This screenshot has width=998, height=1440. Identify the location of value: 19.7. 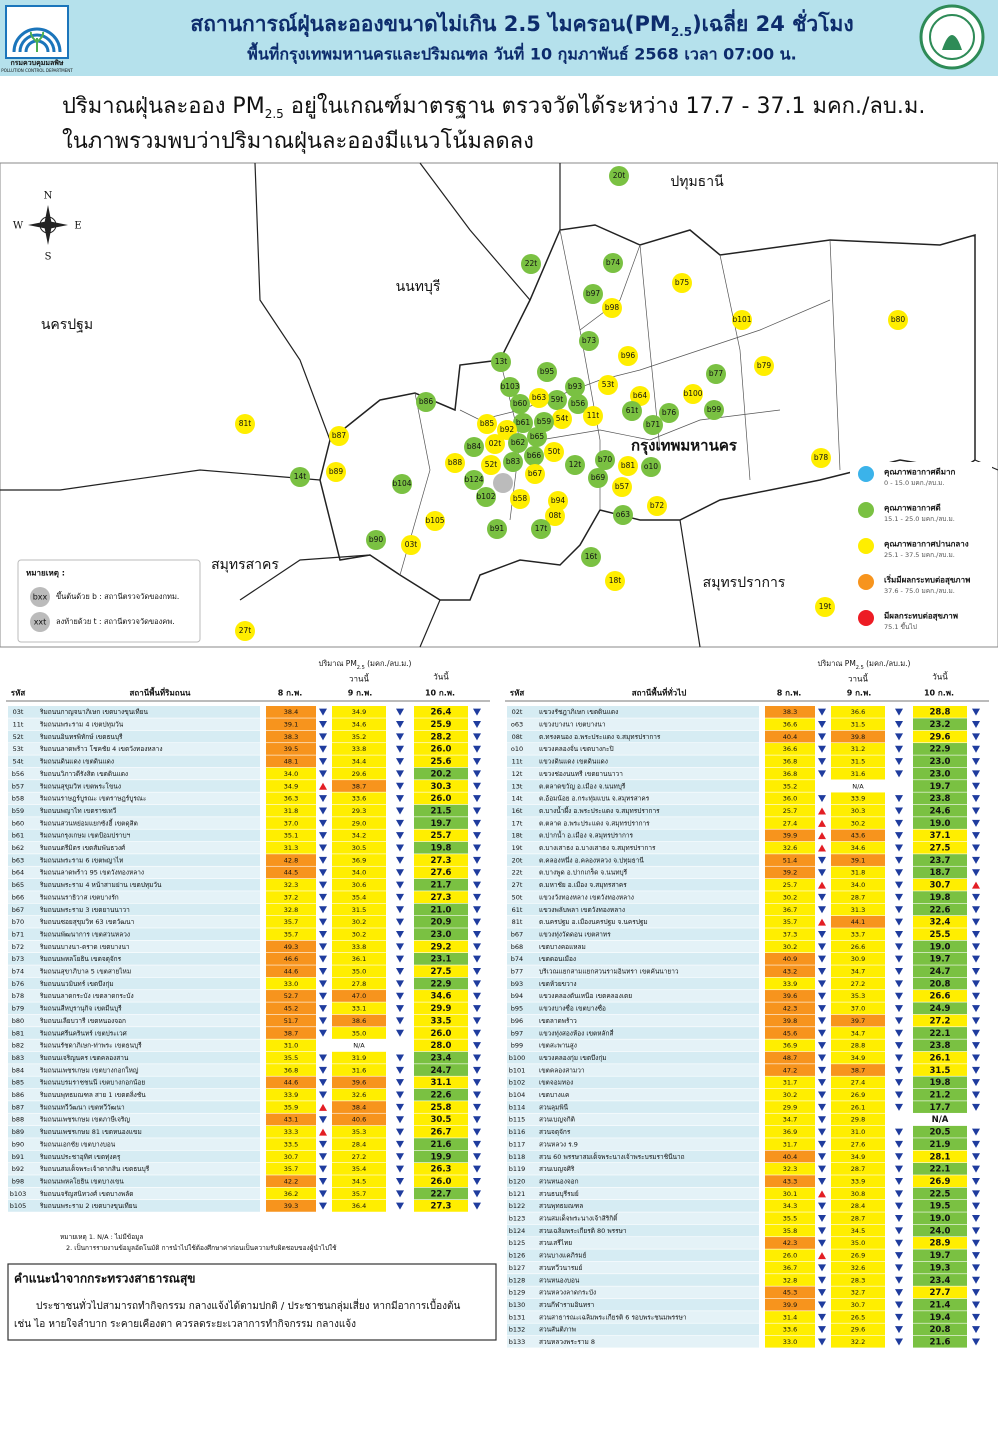
(441, 824).